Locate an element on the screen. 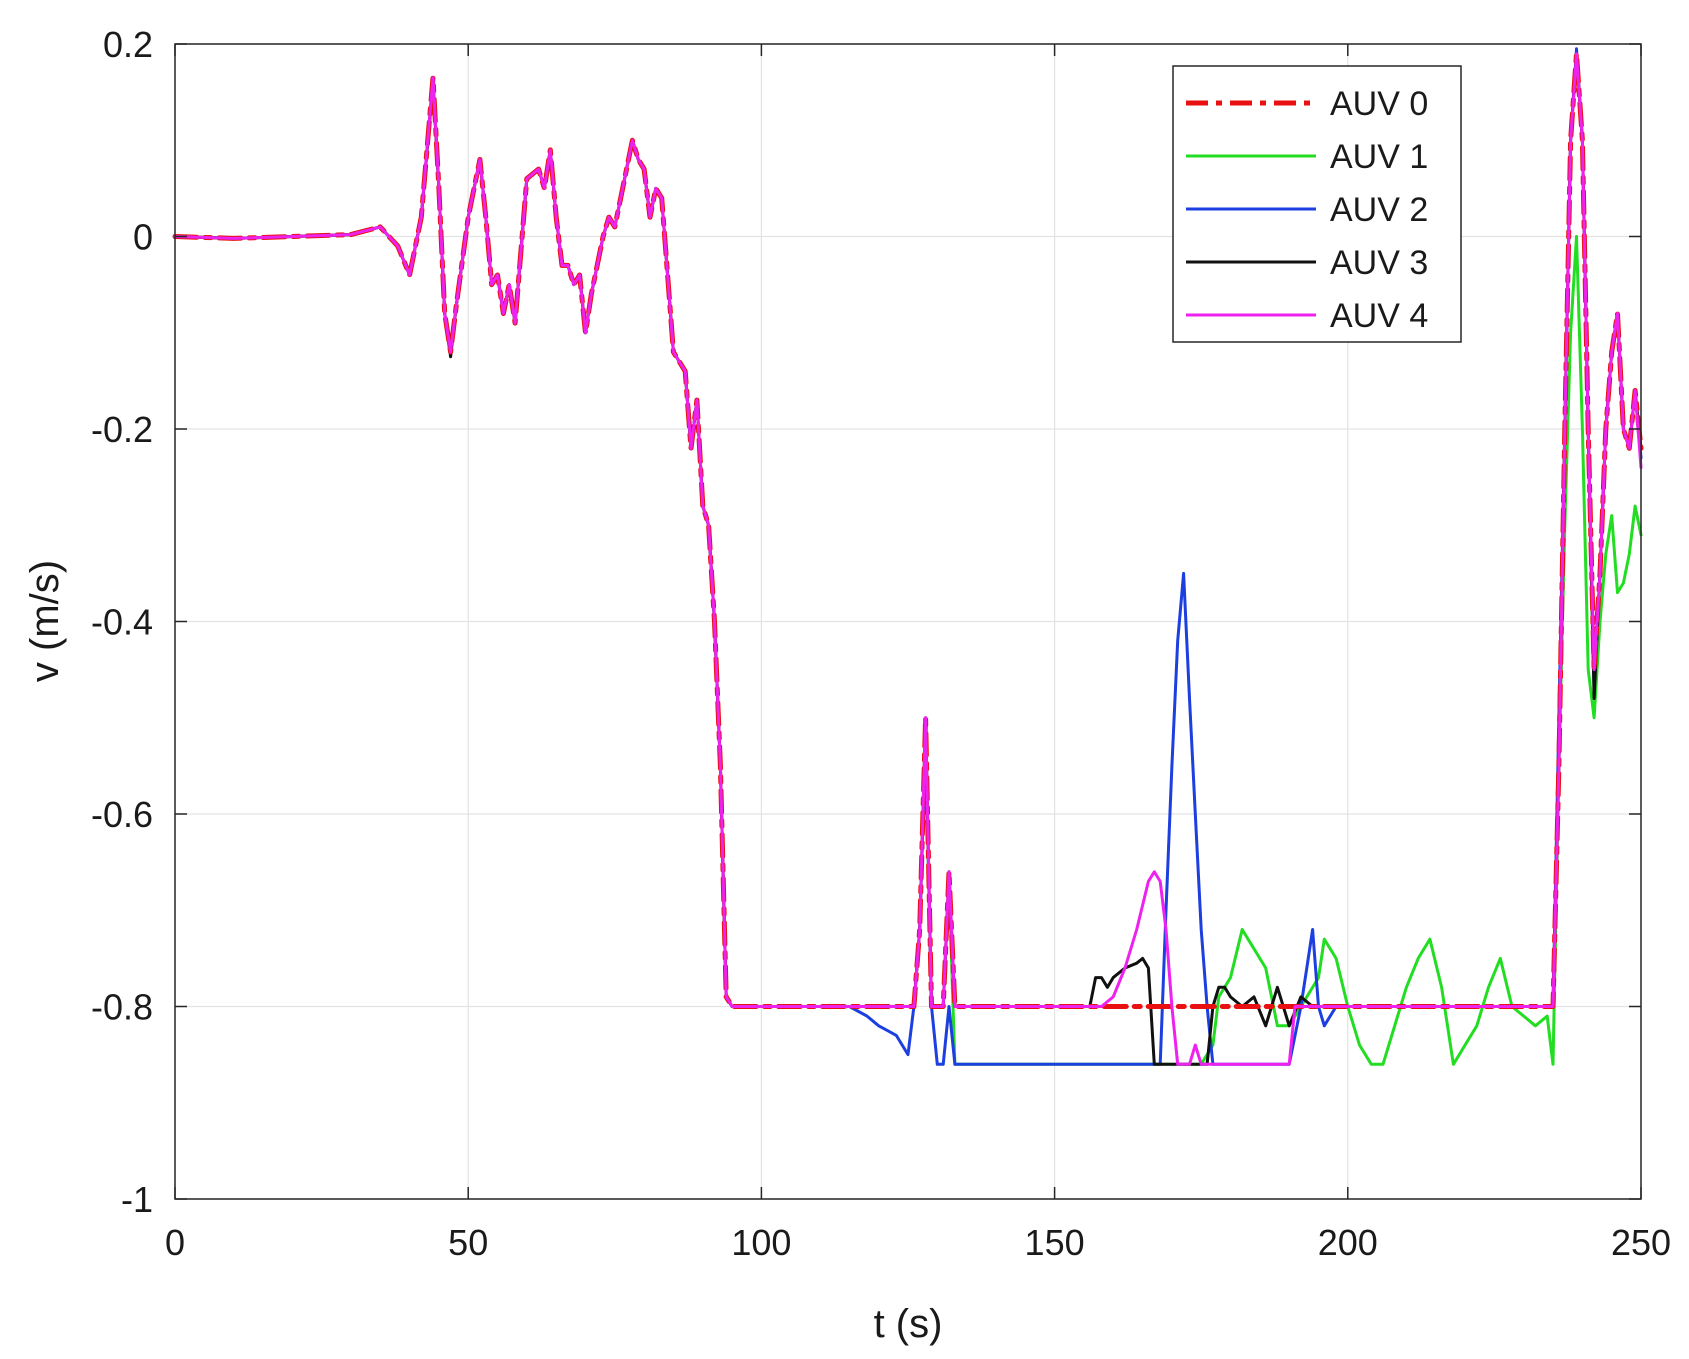 The width and height of the screenshot is (1689, 1359). legend-box is located at coordinates (1317, 204).